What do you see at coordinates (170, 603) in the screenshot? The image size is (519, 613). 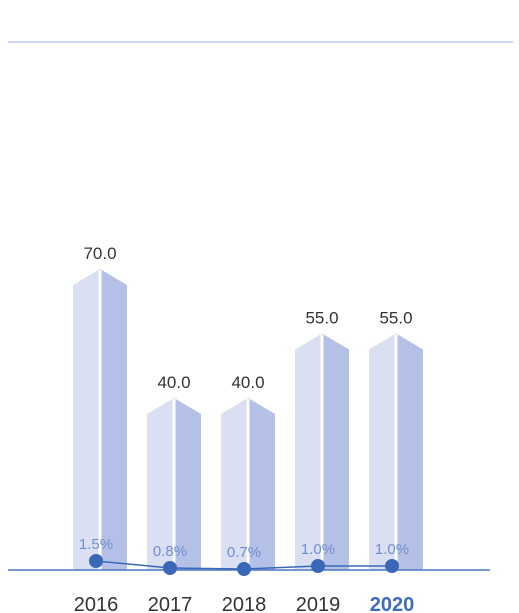 I see `x-tick-2017: 2017` at bounding box center [170, 603].